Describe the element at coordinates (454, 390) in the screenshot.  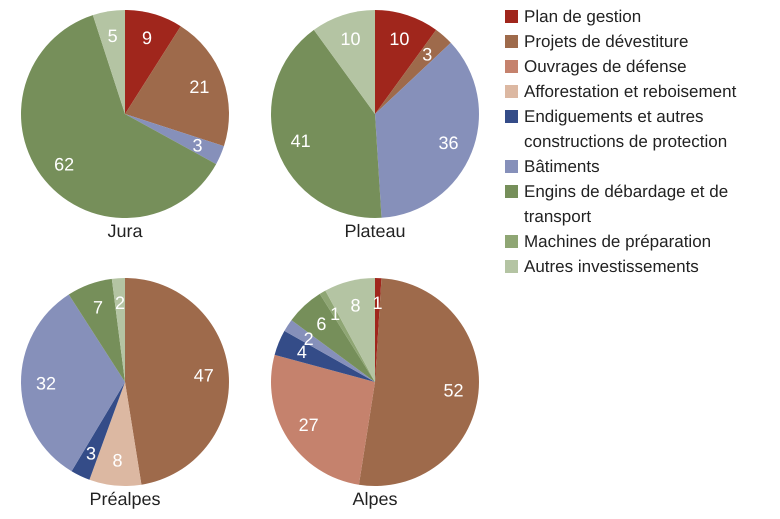
I see `data-label: 52` at that location.